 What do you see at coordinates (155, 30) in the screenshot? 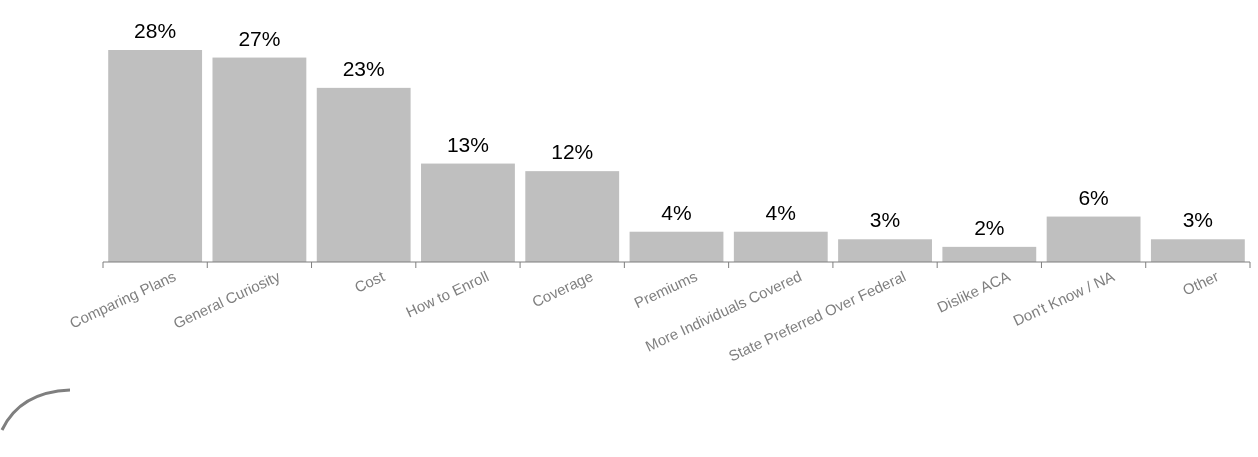
I see `data-label: 28%` at bounding box center [155, 30].